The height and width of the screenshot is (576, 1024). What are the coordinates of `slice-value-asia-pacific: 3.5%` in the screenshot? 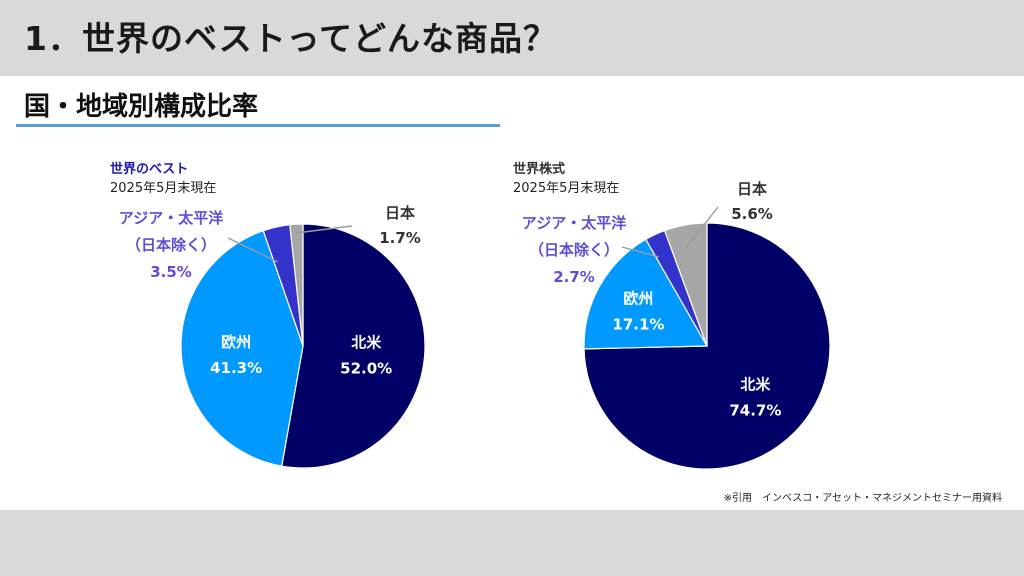 It's located at (171, 272).